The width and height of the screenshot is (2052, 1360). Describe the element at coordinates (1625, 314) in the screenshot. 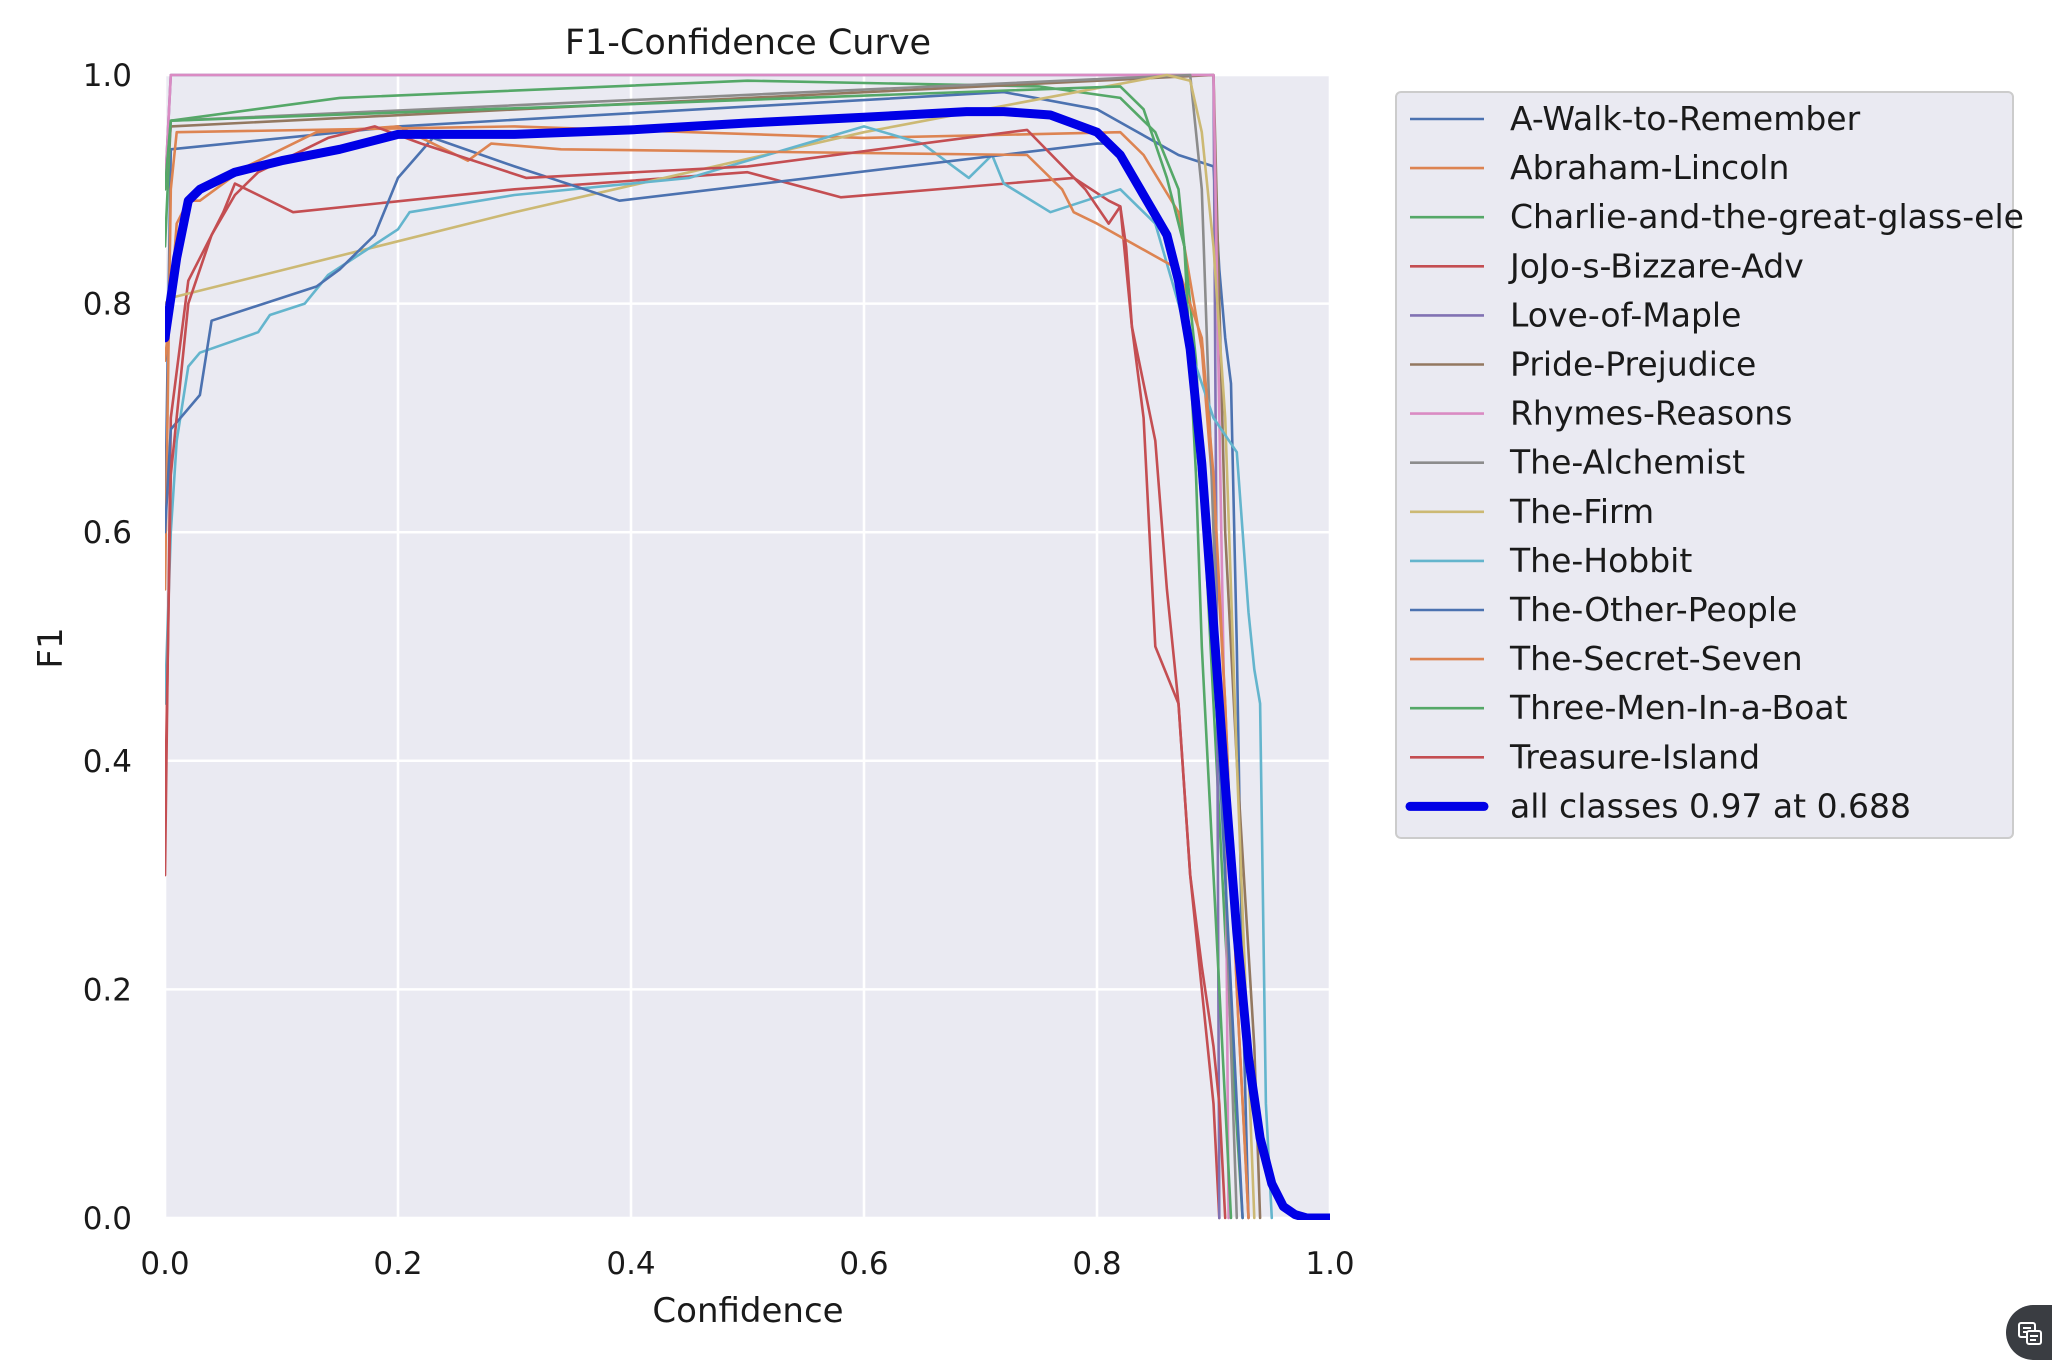

I see `legend-label: Love-of-Maple` at that location.